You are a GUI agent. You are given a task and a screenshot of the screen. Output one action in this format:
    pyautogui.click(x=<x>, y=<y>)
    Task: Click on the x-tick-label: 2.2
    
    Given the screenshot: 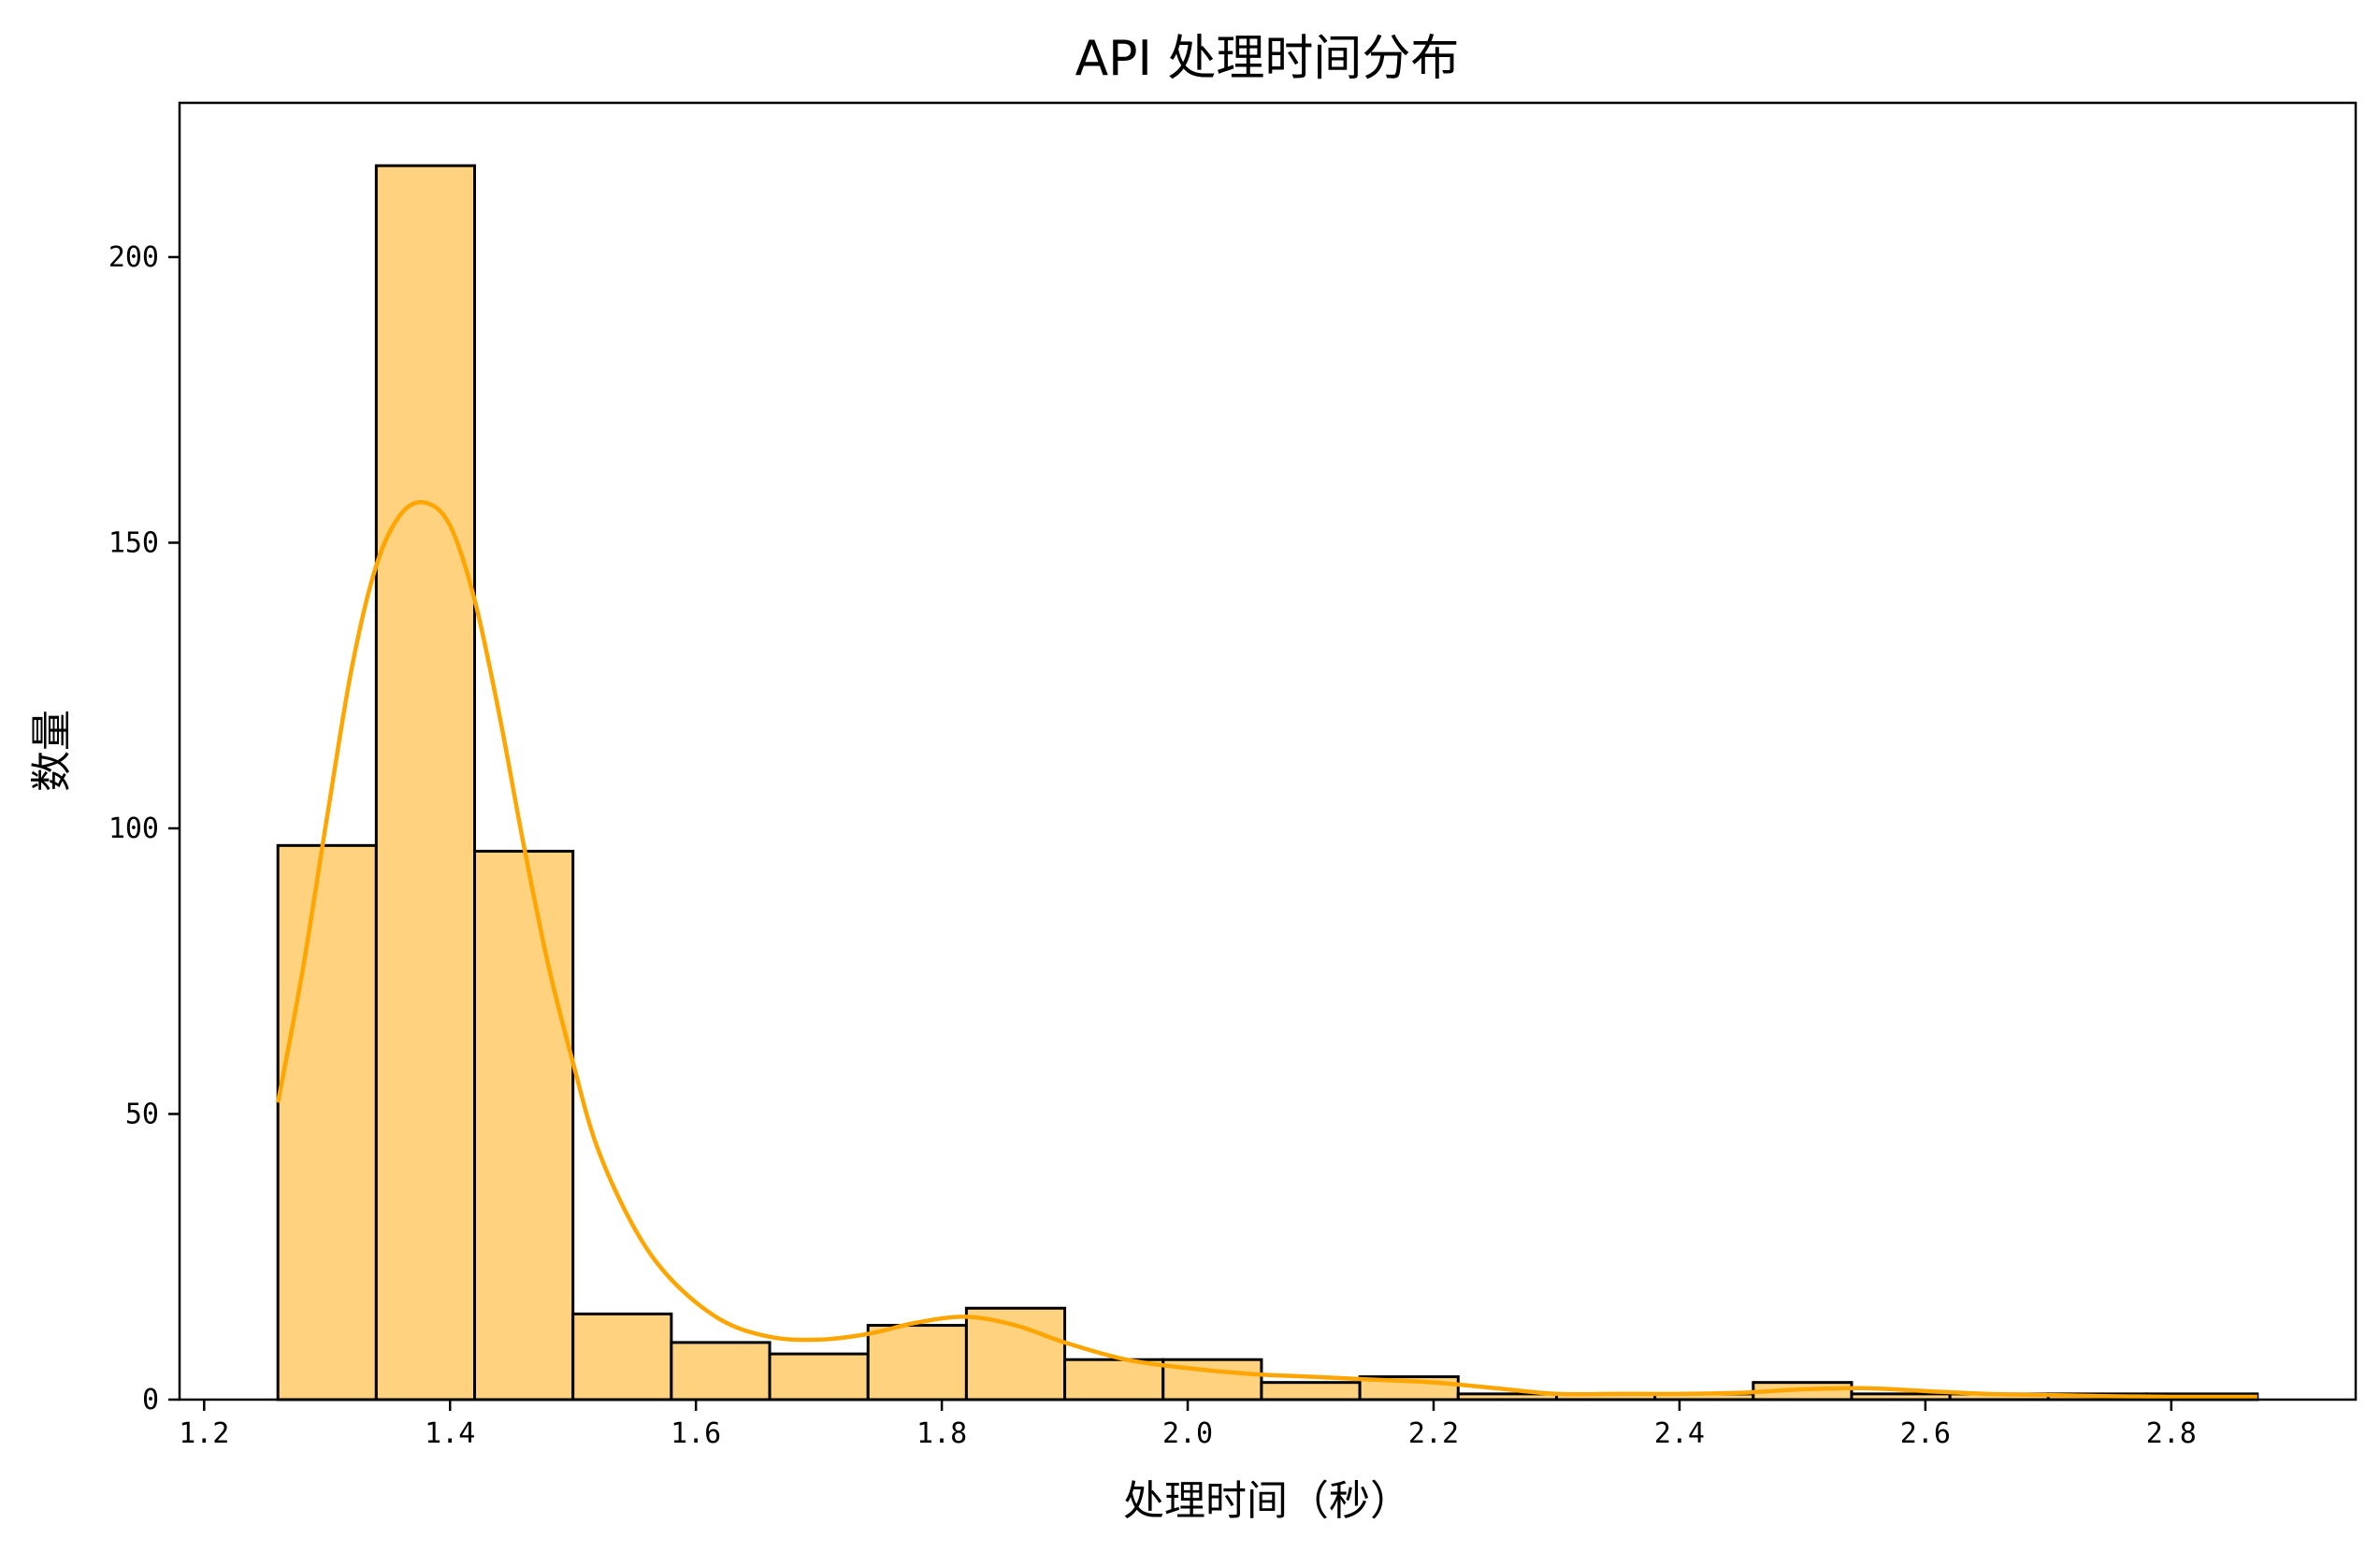 What is the action you would take?
    pyautogui.click(x=1433, y=1433)
    